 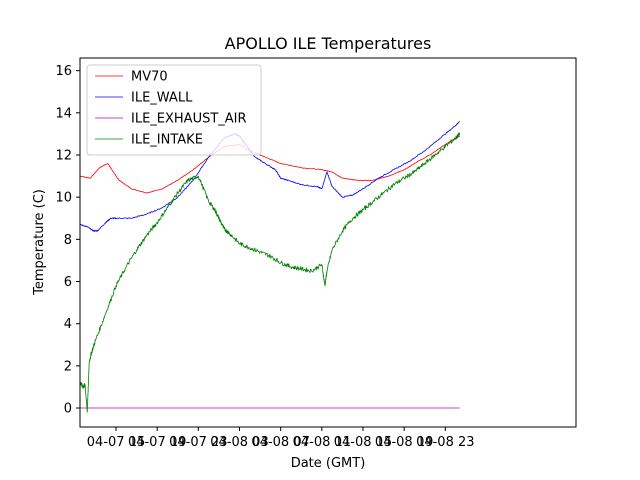 What do you see at coordinates (157, 442) in the screenshot?
I see `x-tick-label: 04-07 19` at bounding box center [157, 442].